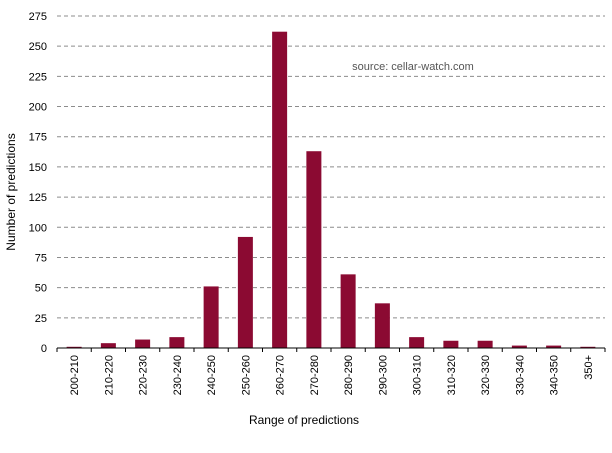 The image size is (612, 453). Describe the element at coordinates (178, 375) in the screenshot. I see `x-tick-label: 230-240` at that location.